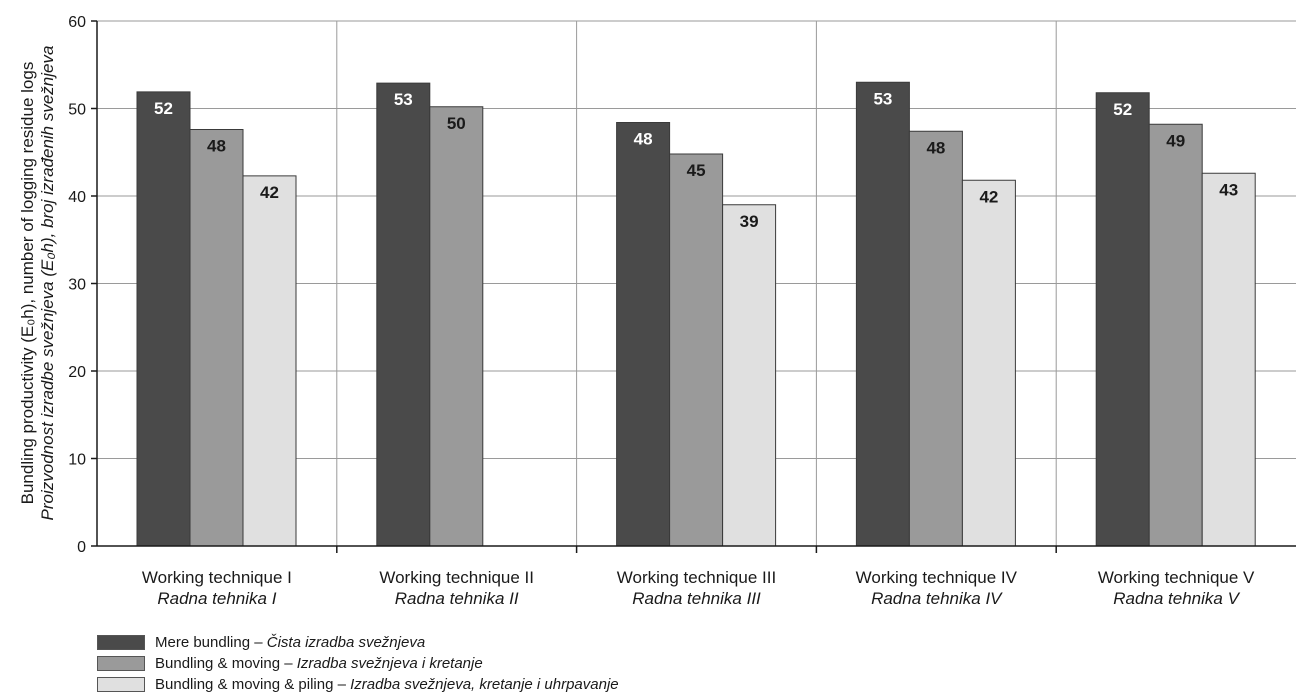  Describe the element at coordinates (346, 642) in the screenshot. I see `legend-label-croatian: Čista izradba svežnjeva` at that location.